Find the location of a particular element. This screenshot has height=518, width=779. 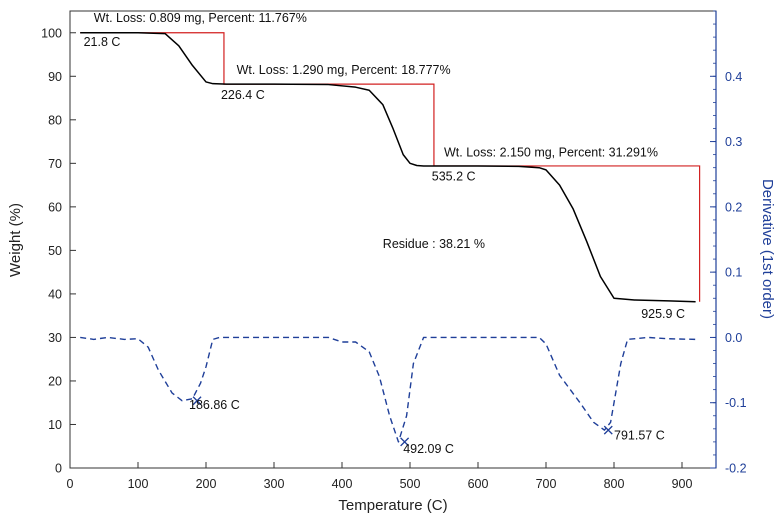

annotation-label: 492.09 C is located at coordinates (428, 449).